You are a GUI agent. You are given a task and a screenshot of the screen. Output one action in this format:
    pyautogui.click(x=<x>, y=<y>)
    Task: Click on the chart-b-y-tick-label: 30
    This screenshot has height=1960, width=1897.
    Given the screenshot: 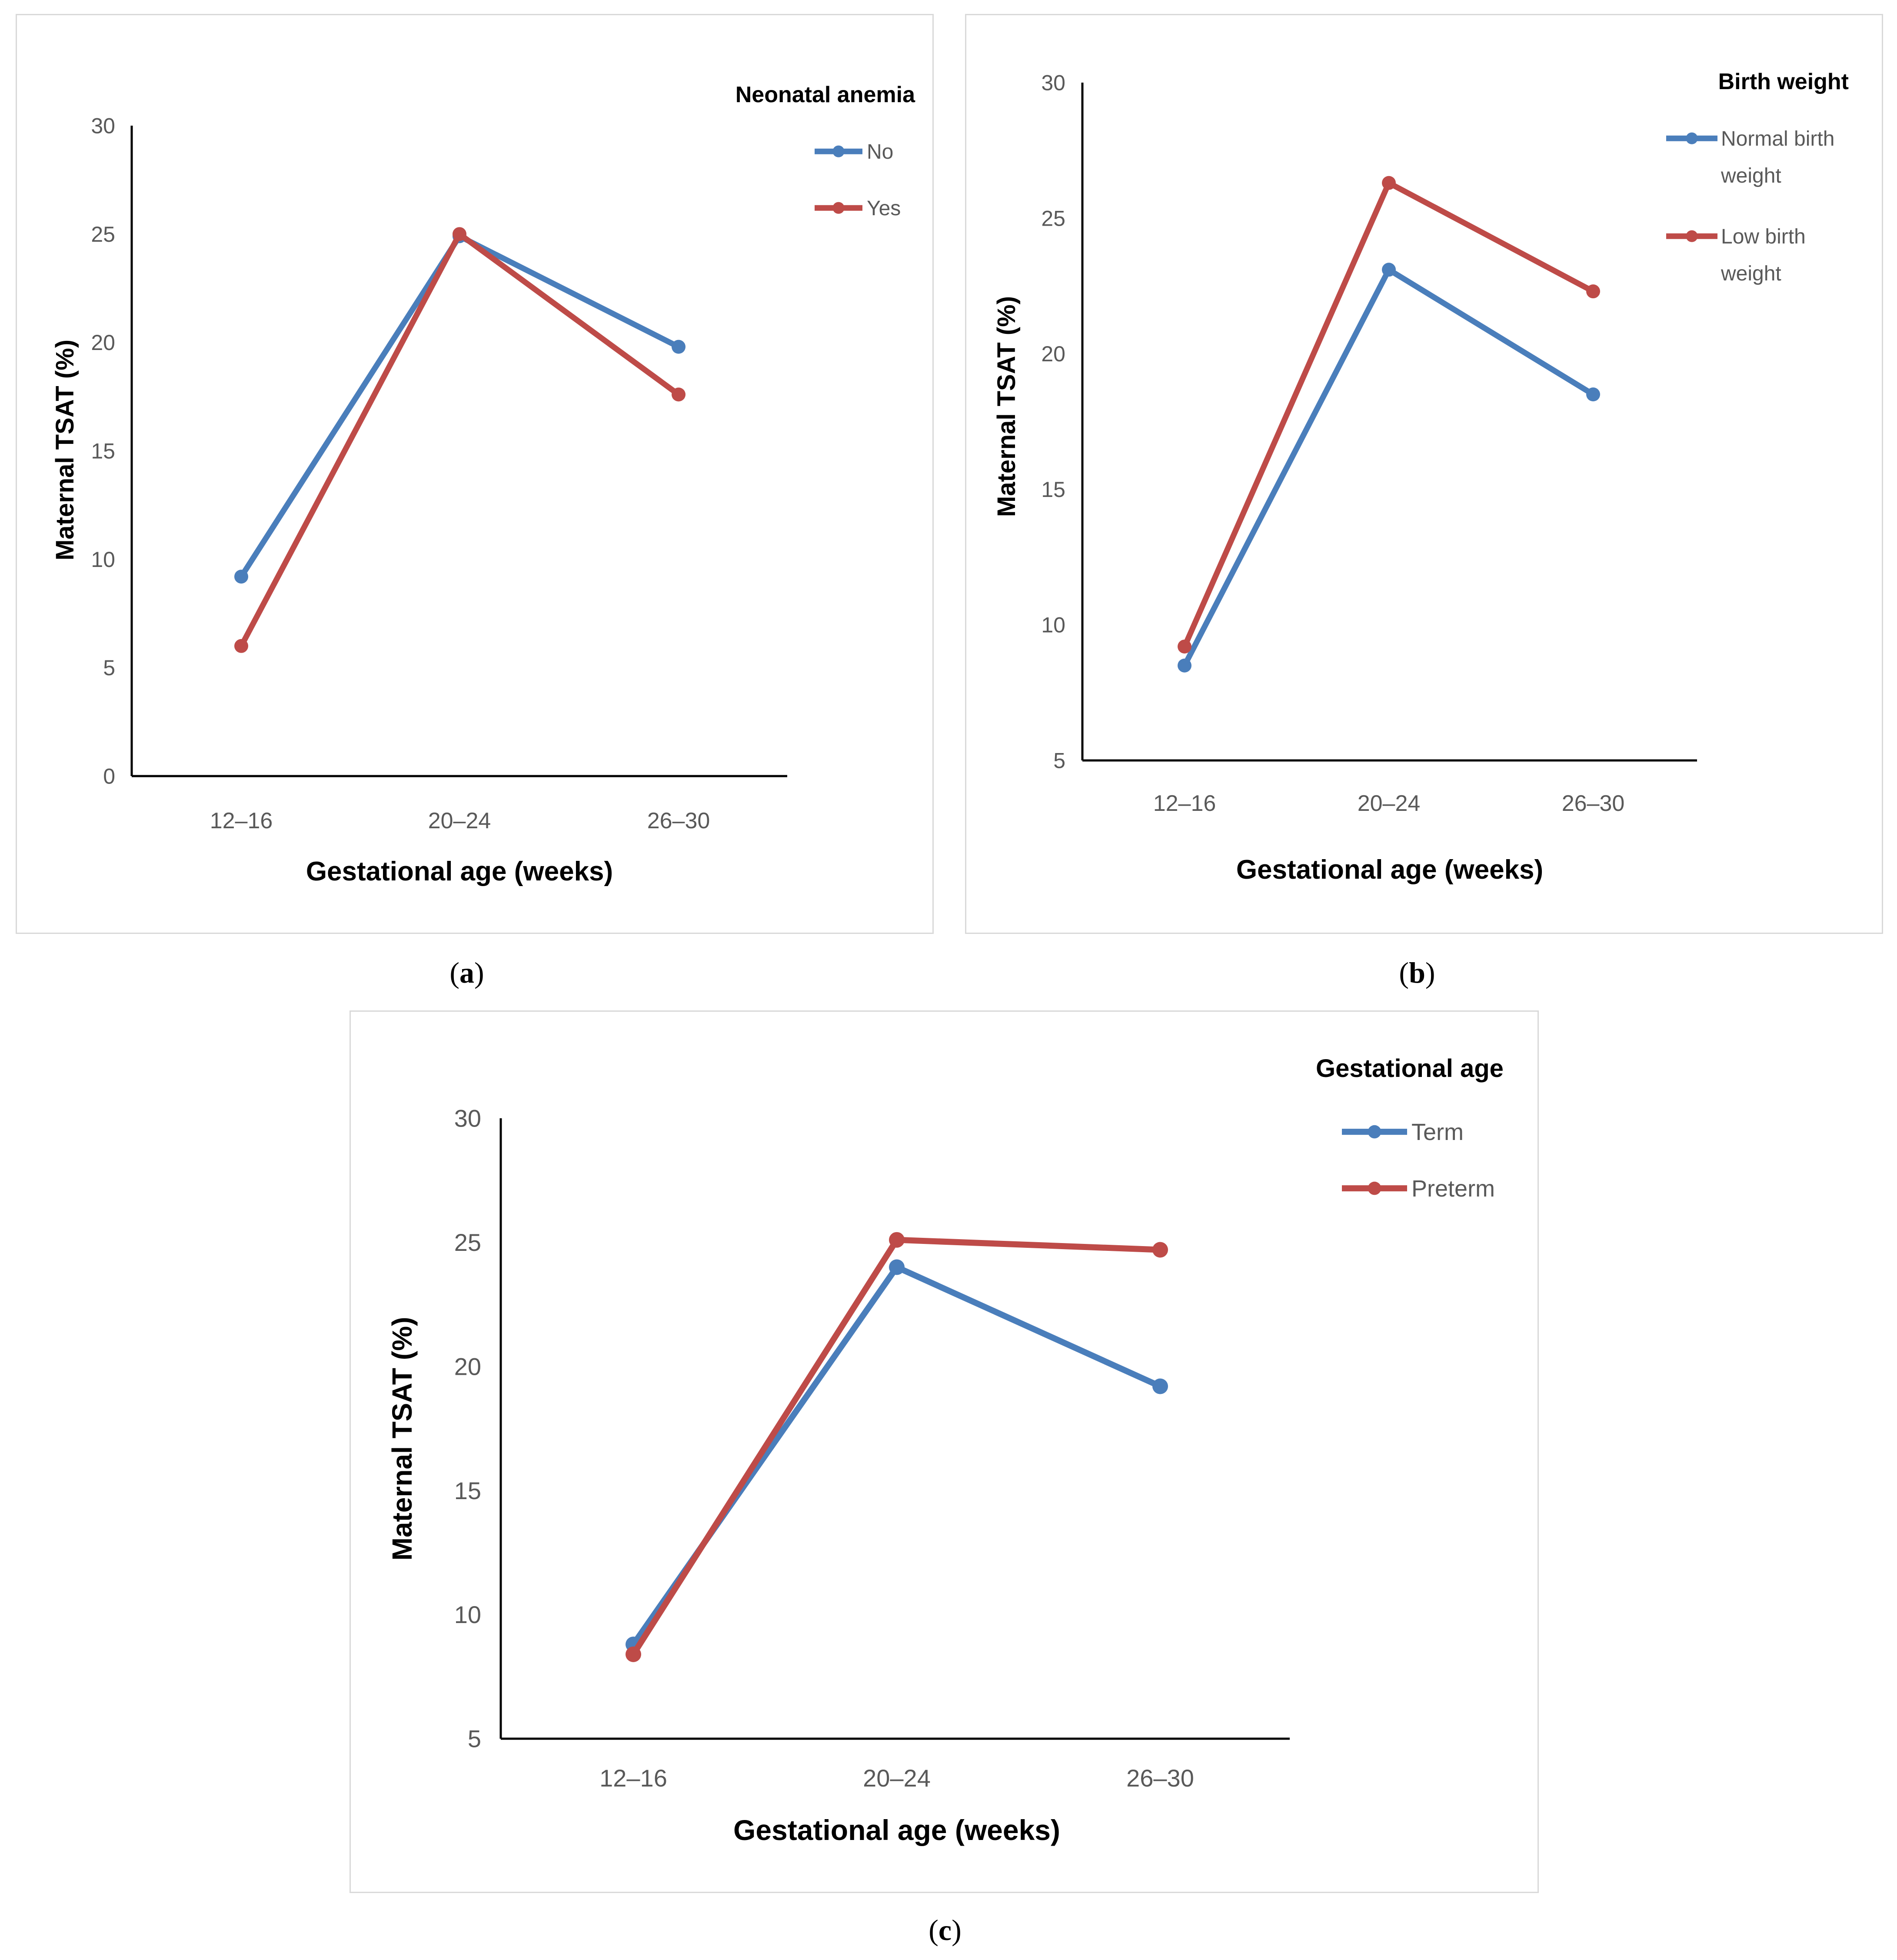 What is the action you would take?
    pyautogui.click(x=1053, y=83)
    